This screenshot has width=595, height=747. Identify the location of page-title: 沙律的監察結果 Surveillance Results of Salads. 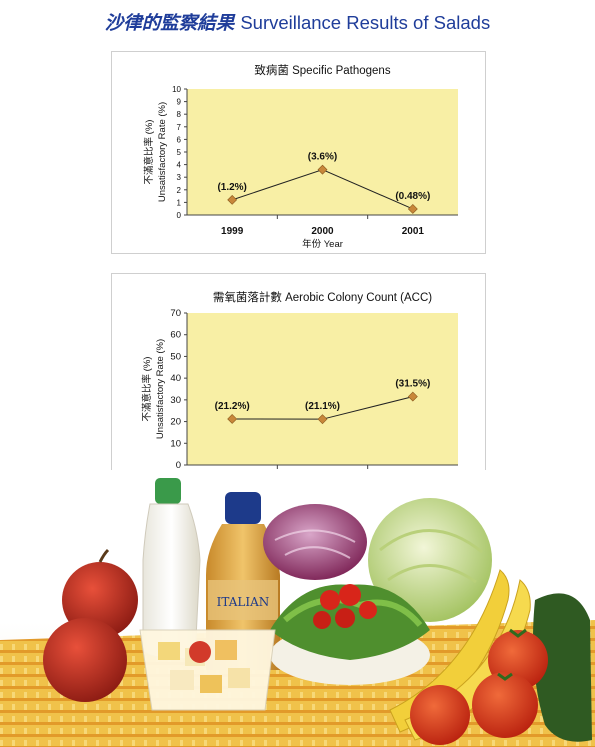
(297, 22).